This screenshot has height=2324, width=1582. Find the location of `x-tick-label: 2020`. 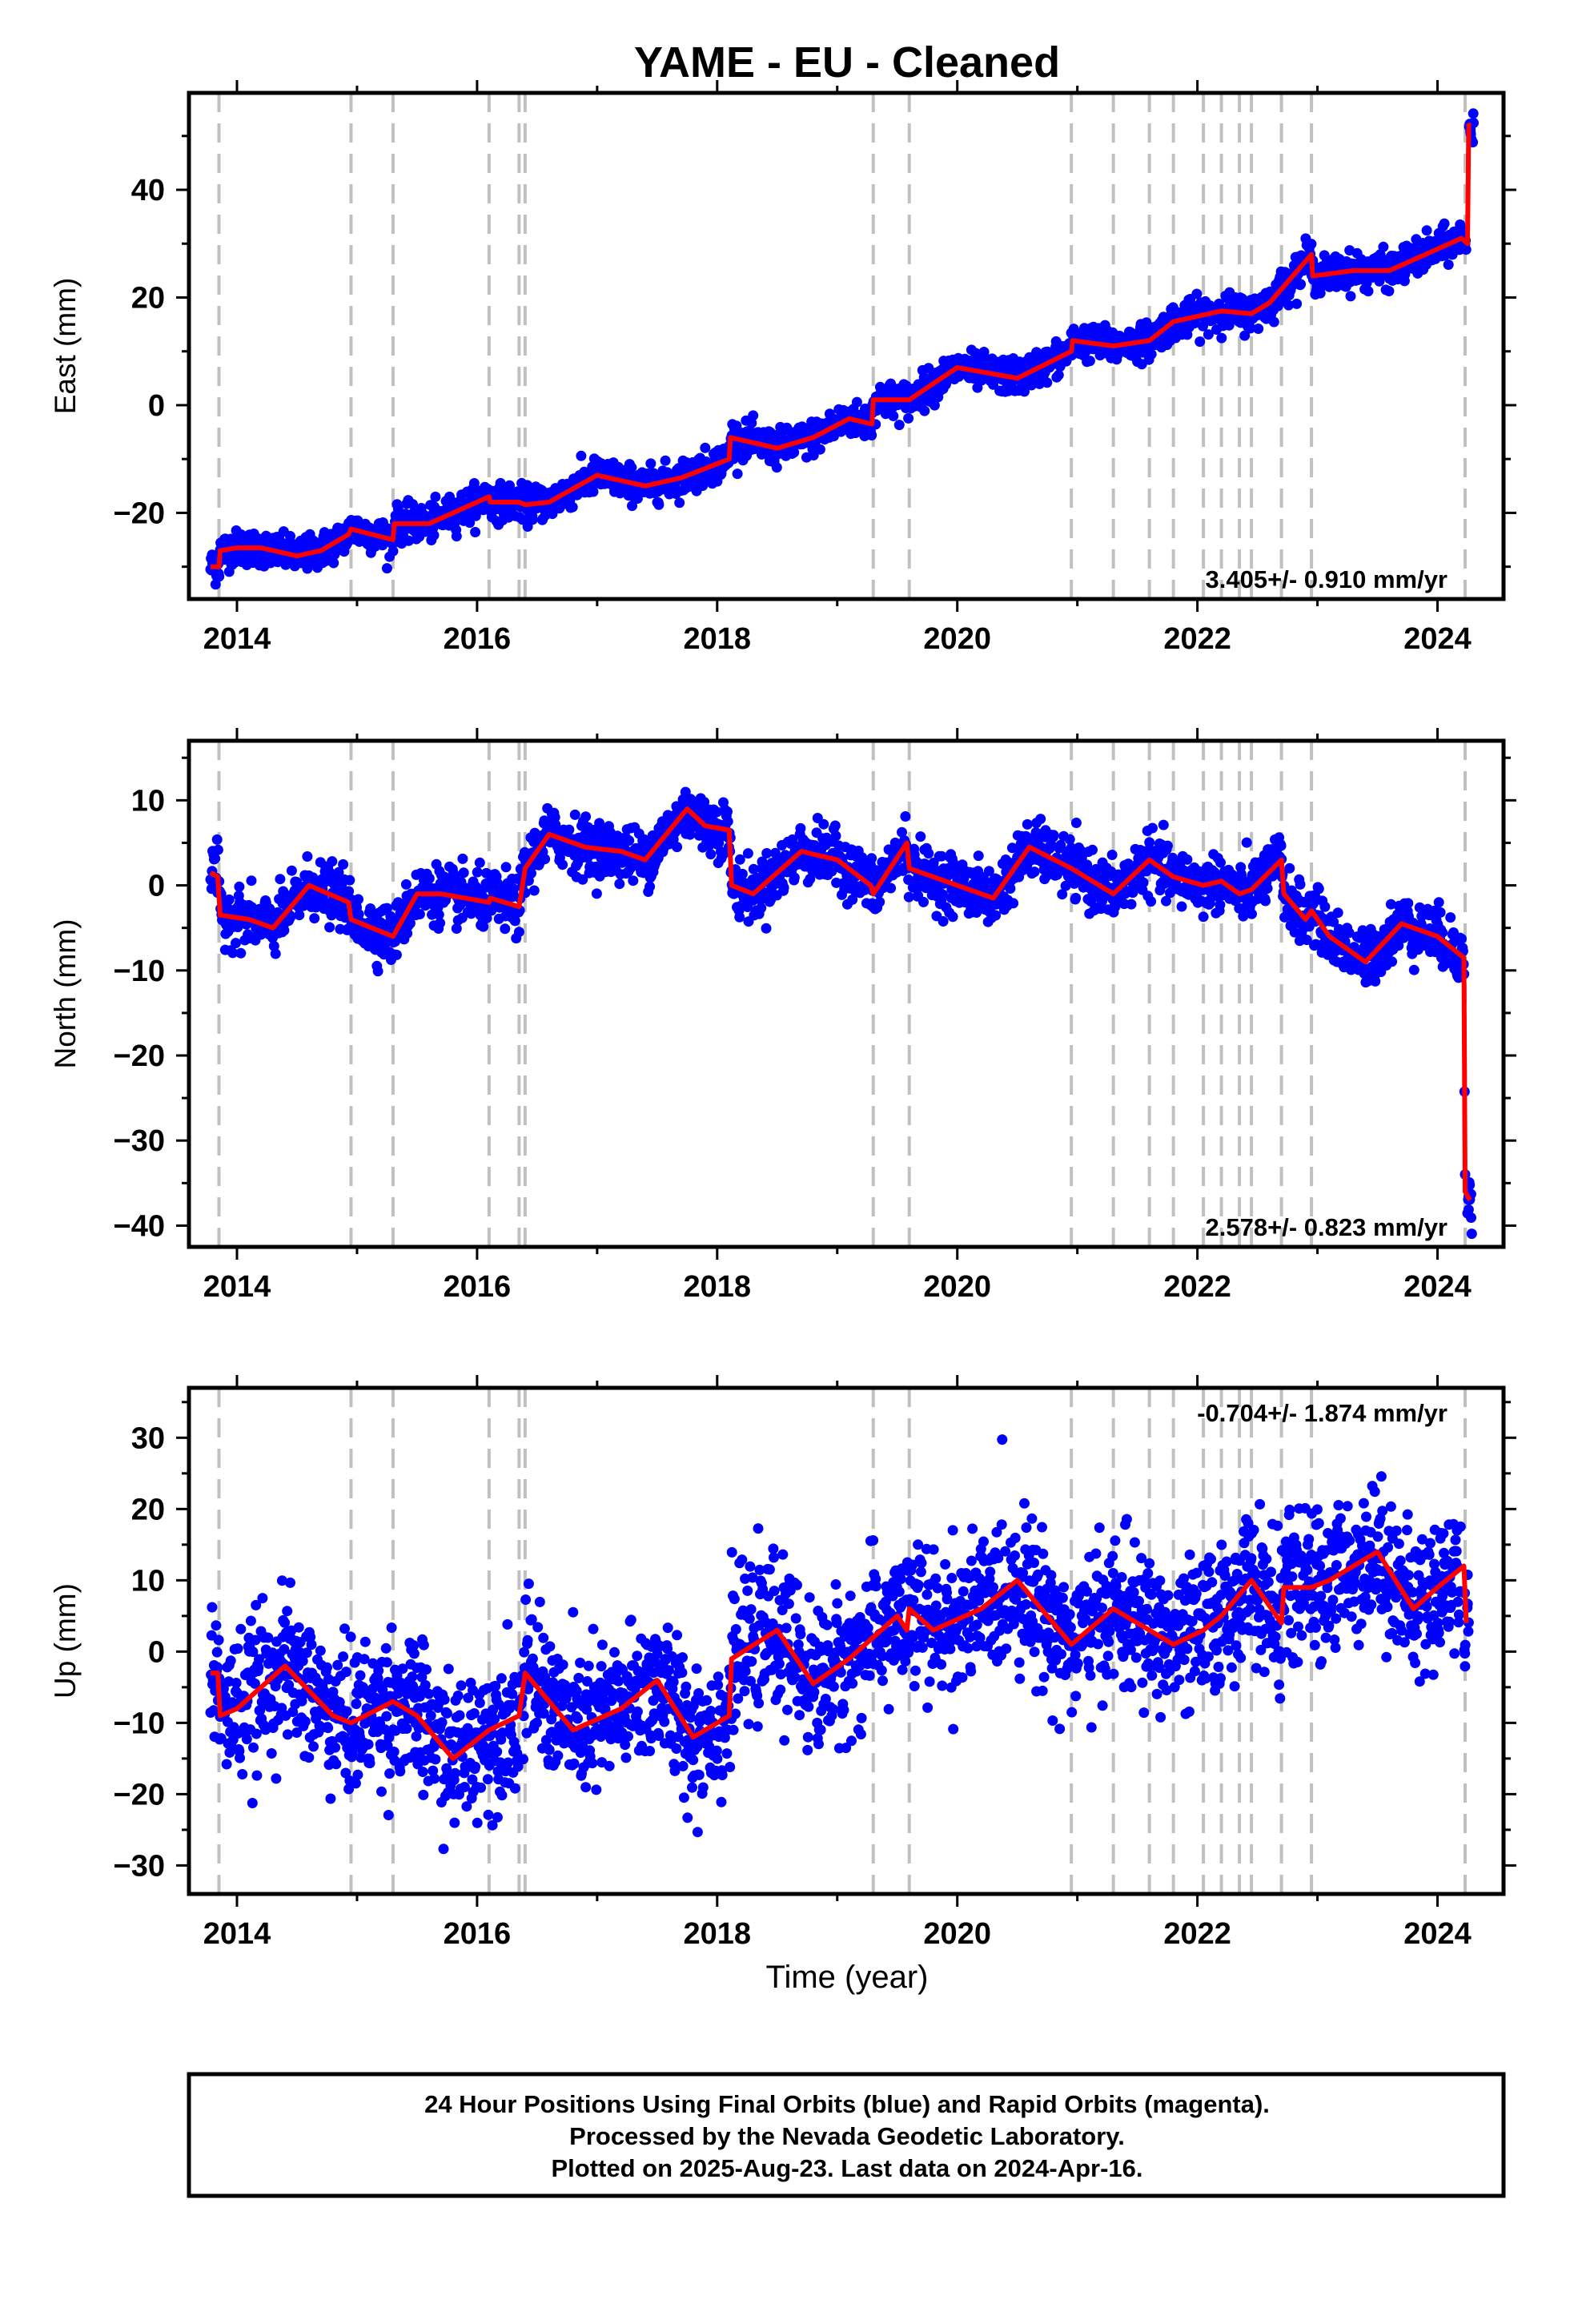

x-tick-label: 2020 is located at coordinates (957, 639).